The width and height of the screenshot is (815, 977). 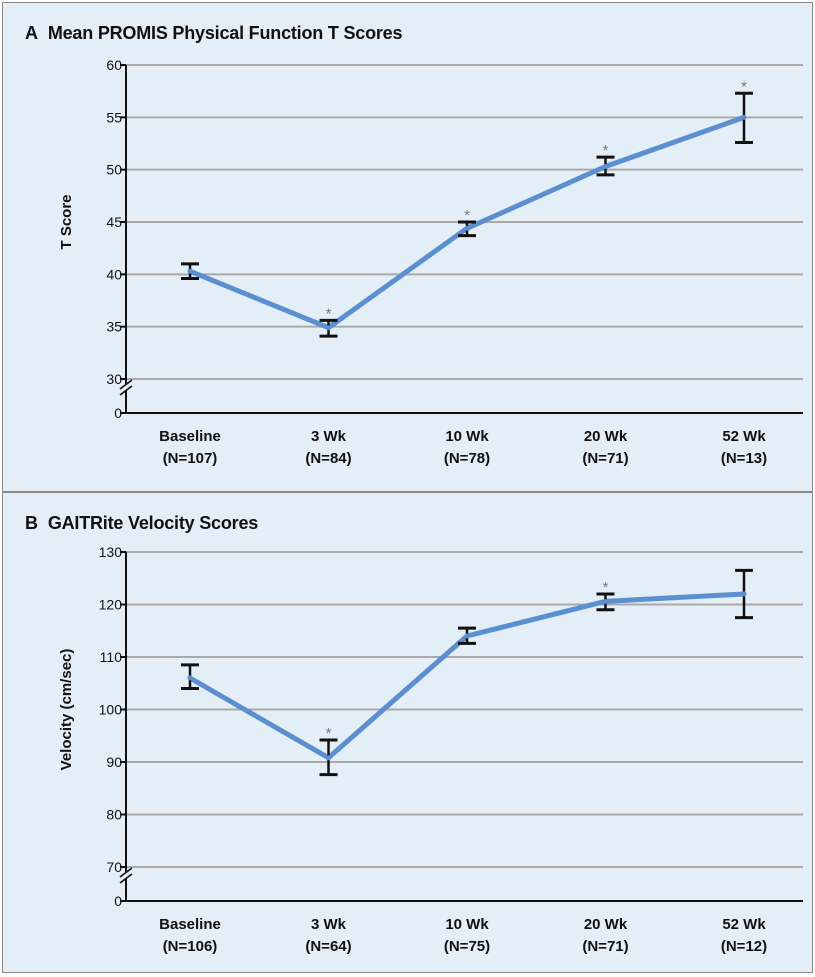 What do you see at coordinates (153, 523) in the screenshot?
I see `panel-b-title-text: GAITRite Velocity Scores` at bounding box center [153, 523].